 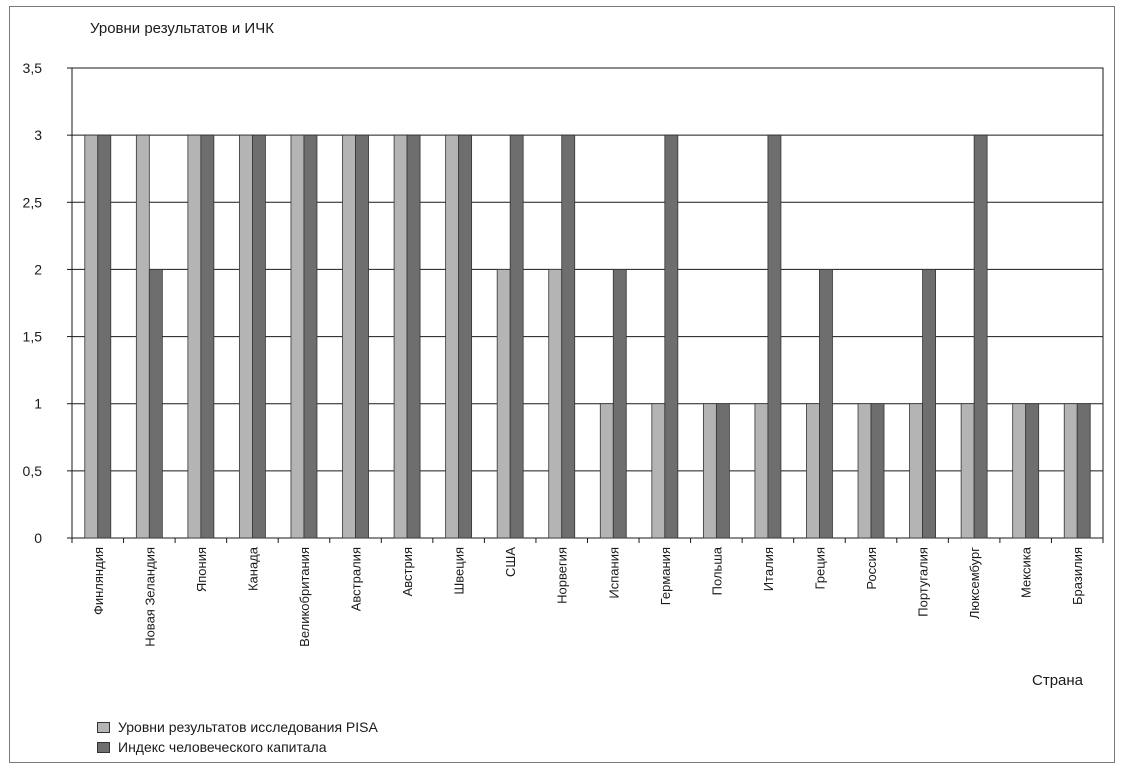 I want to click on x-tick-label: Испания, so click(x=613, y=573).